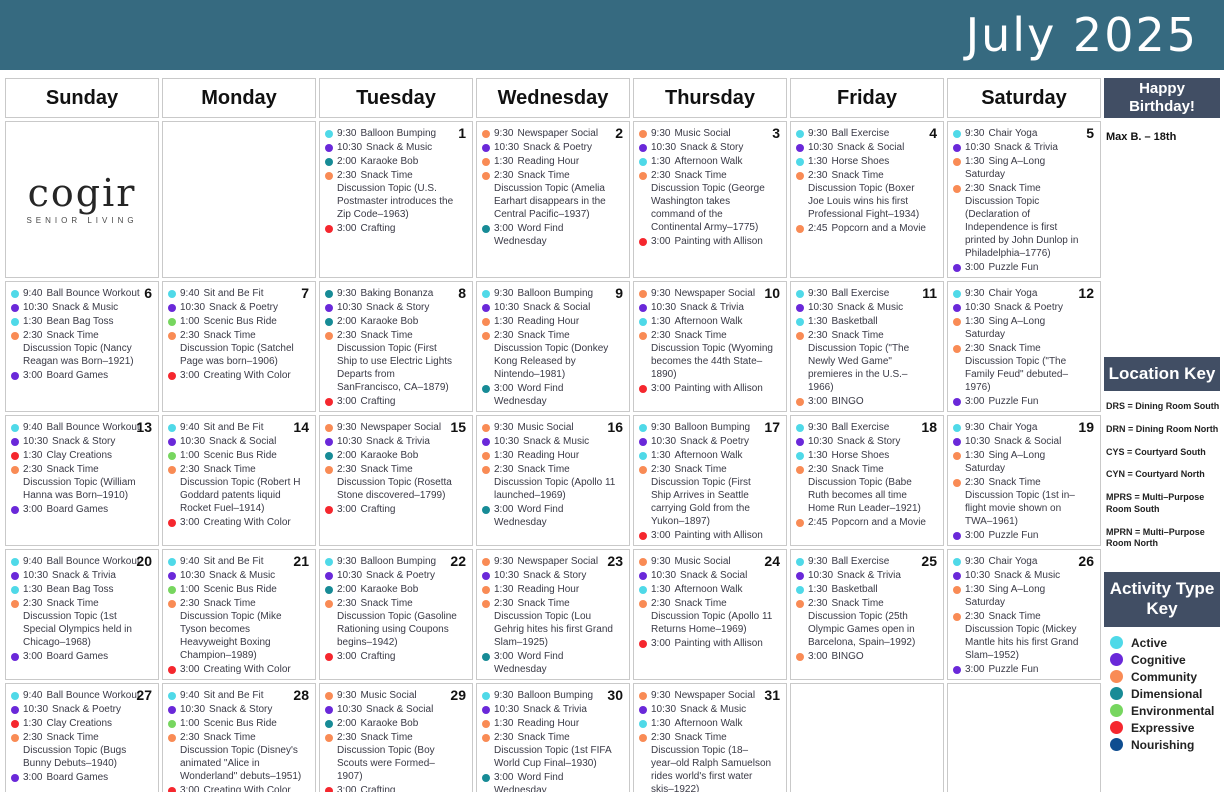 This screenshot has height=792, width=1224. I want to click on day-header: Sunday, so click(82, 98).